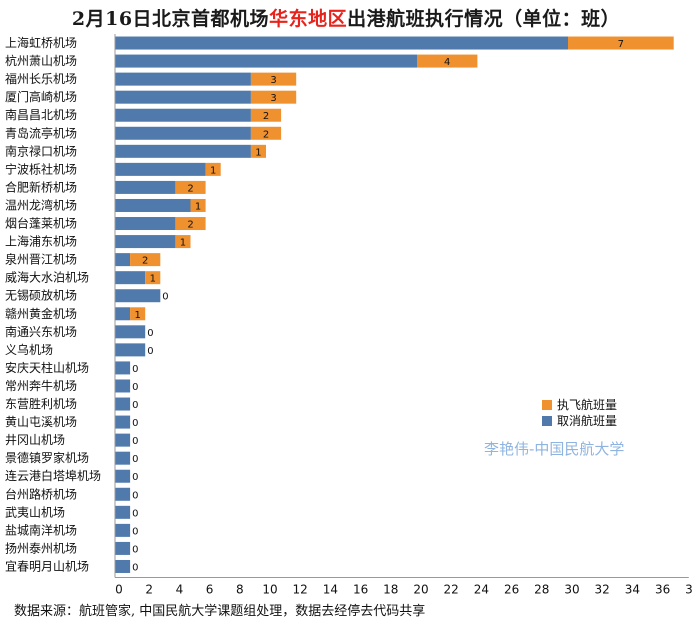  What do you see at coordinates (41, 295) in the screenshot?
I see `category-label: 无锡硕放机场` at bounding box center [41, 295].